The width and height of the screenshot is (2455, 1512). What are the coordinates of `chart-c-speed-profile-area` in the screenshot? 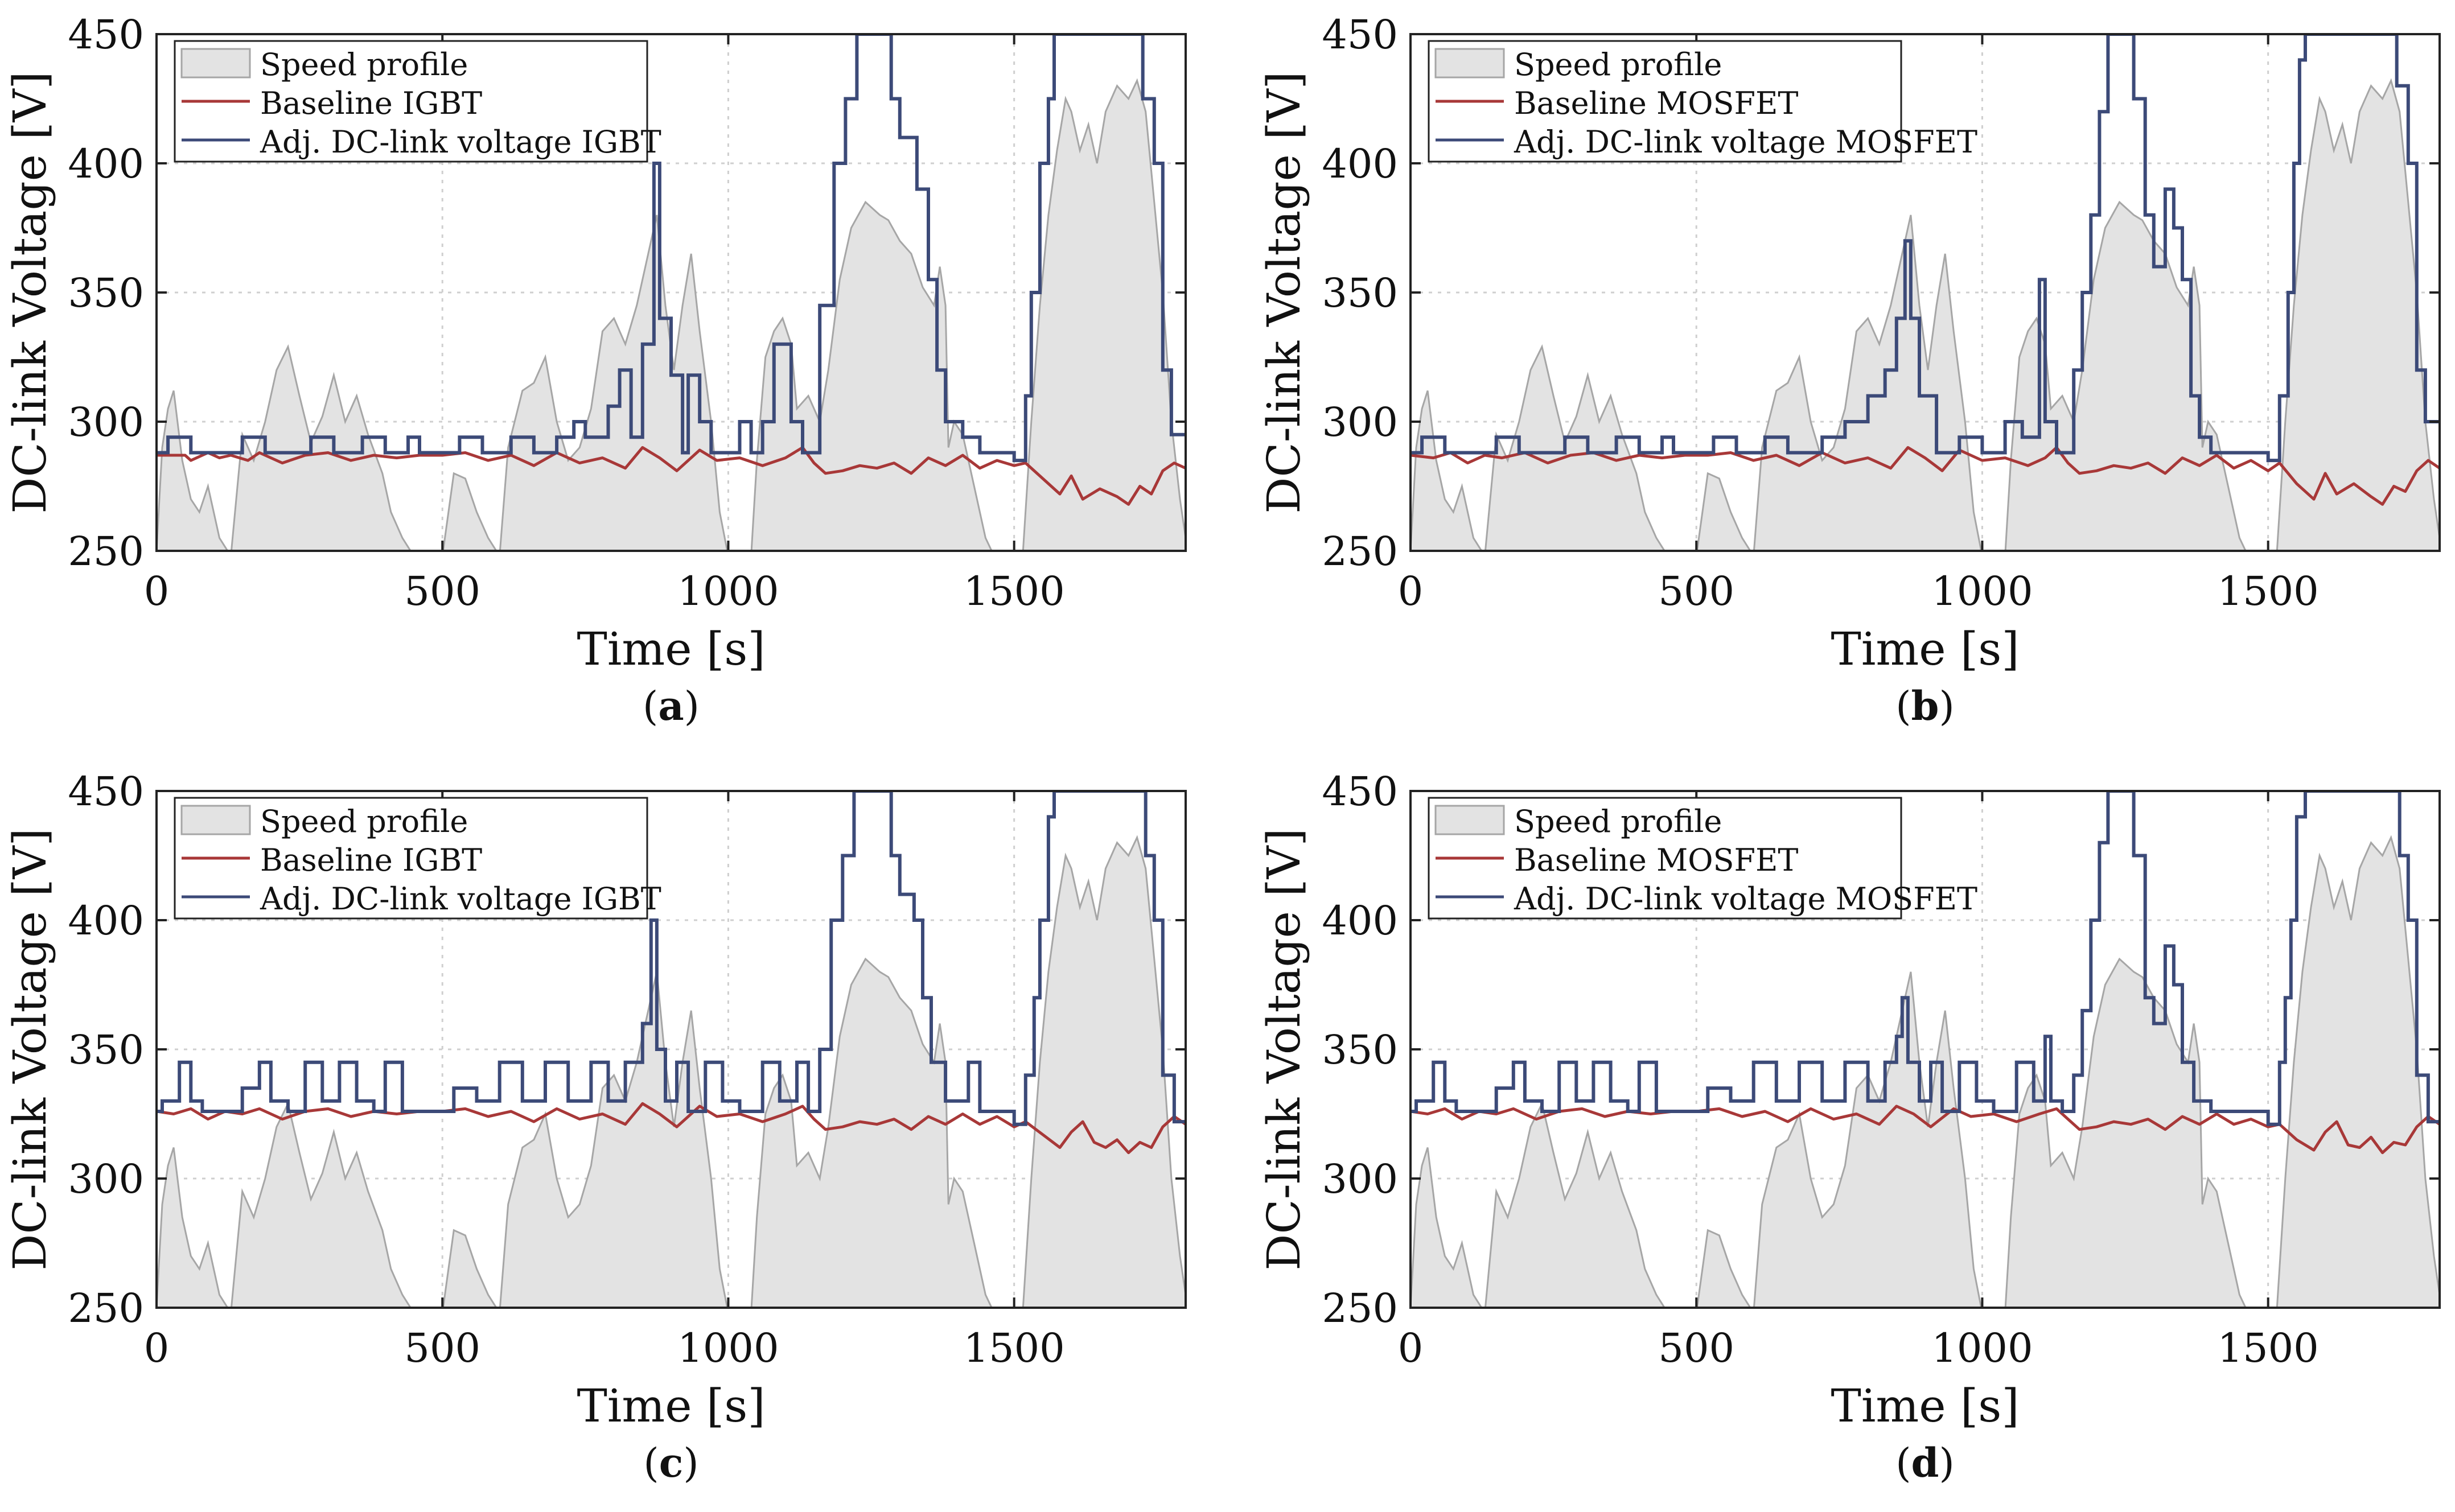 It's located at (671, 1071).